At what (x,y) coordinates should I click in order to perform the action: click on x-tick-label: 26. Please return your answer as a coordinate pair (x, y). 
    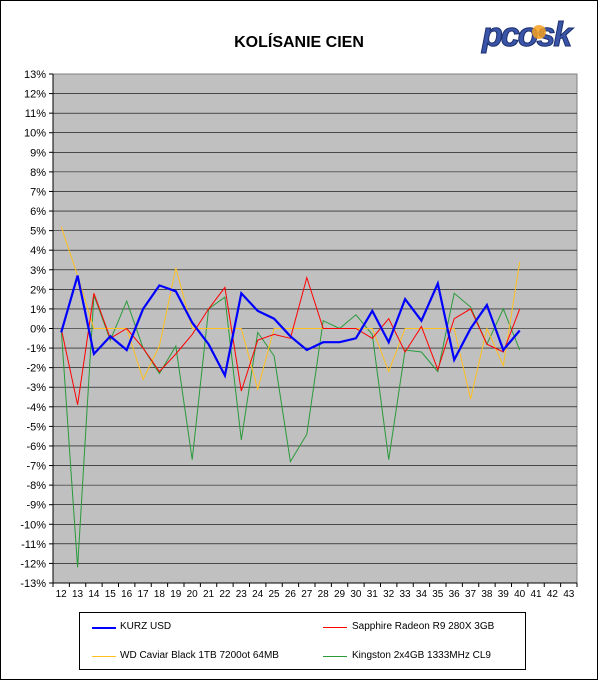
    Looking at the image, I should click on (291, 594).